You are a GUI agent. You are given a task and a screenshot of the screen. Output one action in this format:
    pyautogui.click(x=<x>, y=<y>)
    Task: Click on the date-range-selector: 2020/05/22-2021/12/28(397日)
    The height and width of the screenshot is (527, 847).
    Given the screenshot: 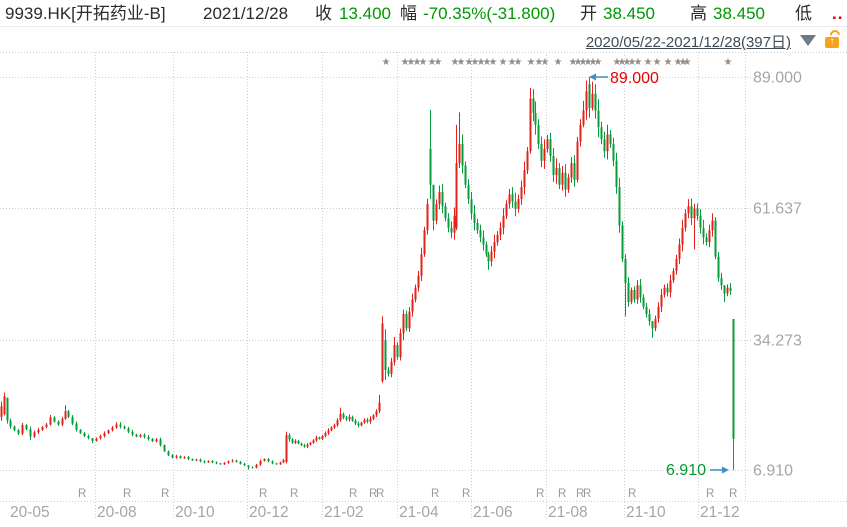 What is the action you would take?
    pyautogui.click(x=688, y=42)
    